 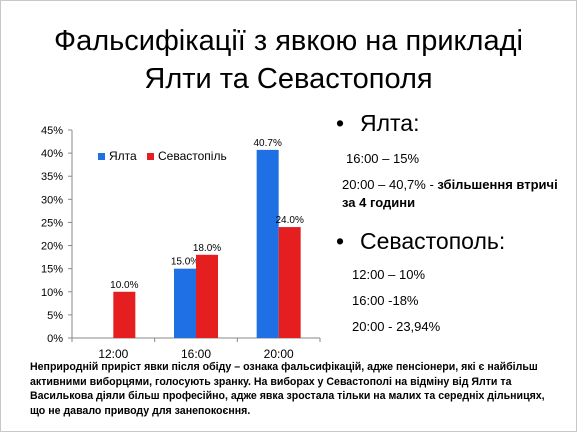 I want to click on legend-label: Севастопіль, so click(x=192, y=156).